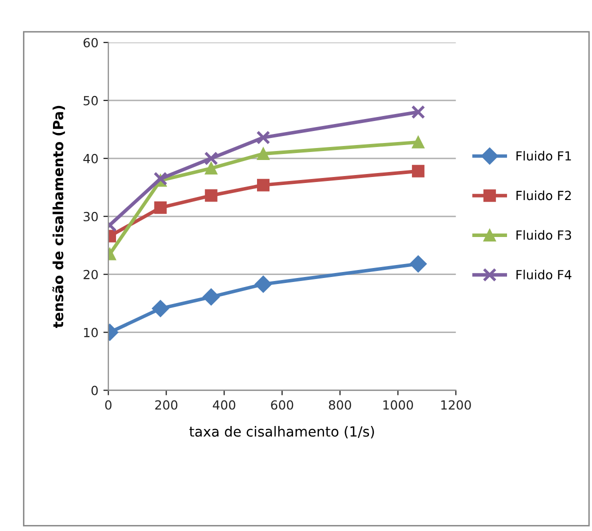  Describe the element at coordinates (166, 405) in the screenshot. I see `x-tick-label: 200` at that location.